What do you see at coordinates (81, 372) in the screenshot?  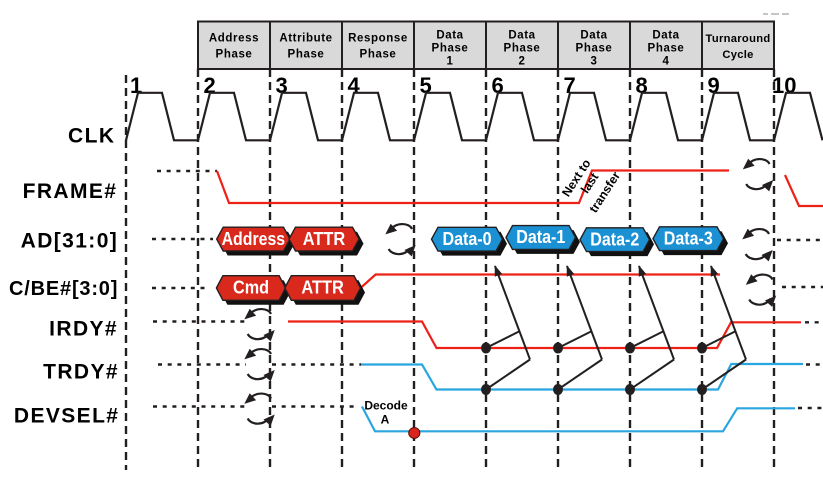 I see `svg-text: TRDY#` at bounding box center [81, 372].